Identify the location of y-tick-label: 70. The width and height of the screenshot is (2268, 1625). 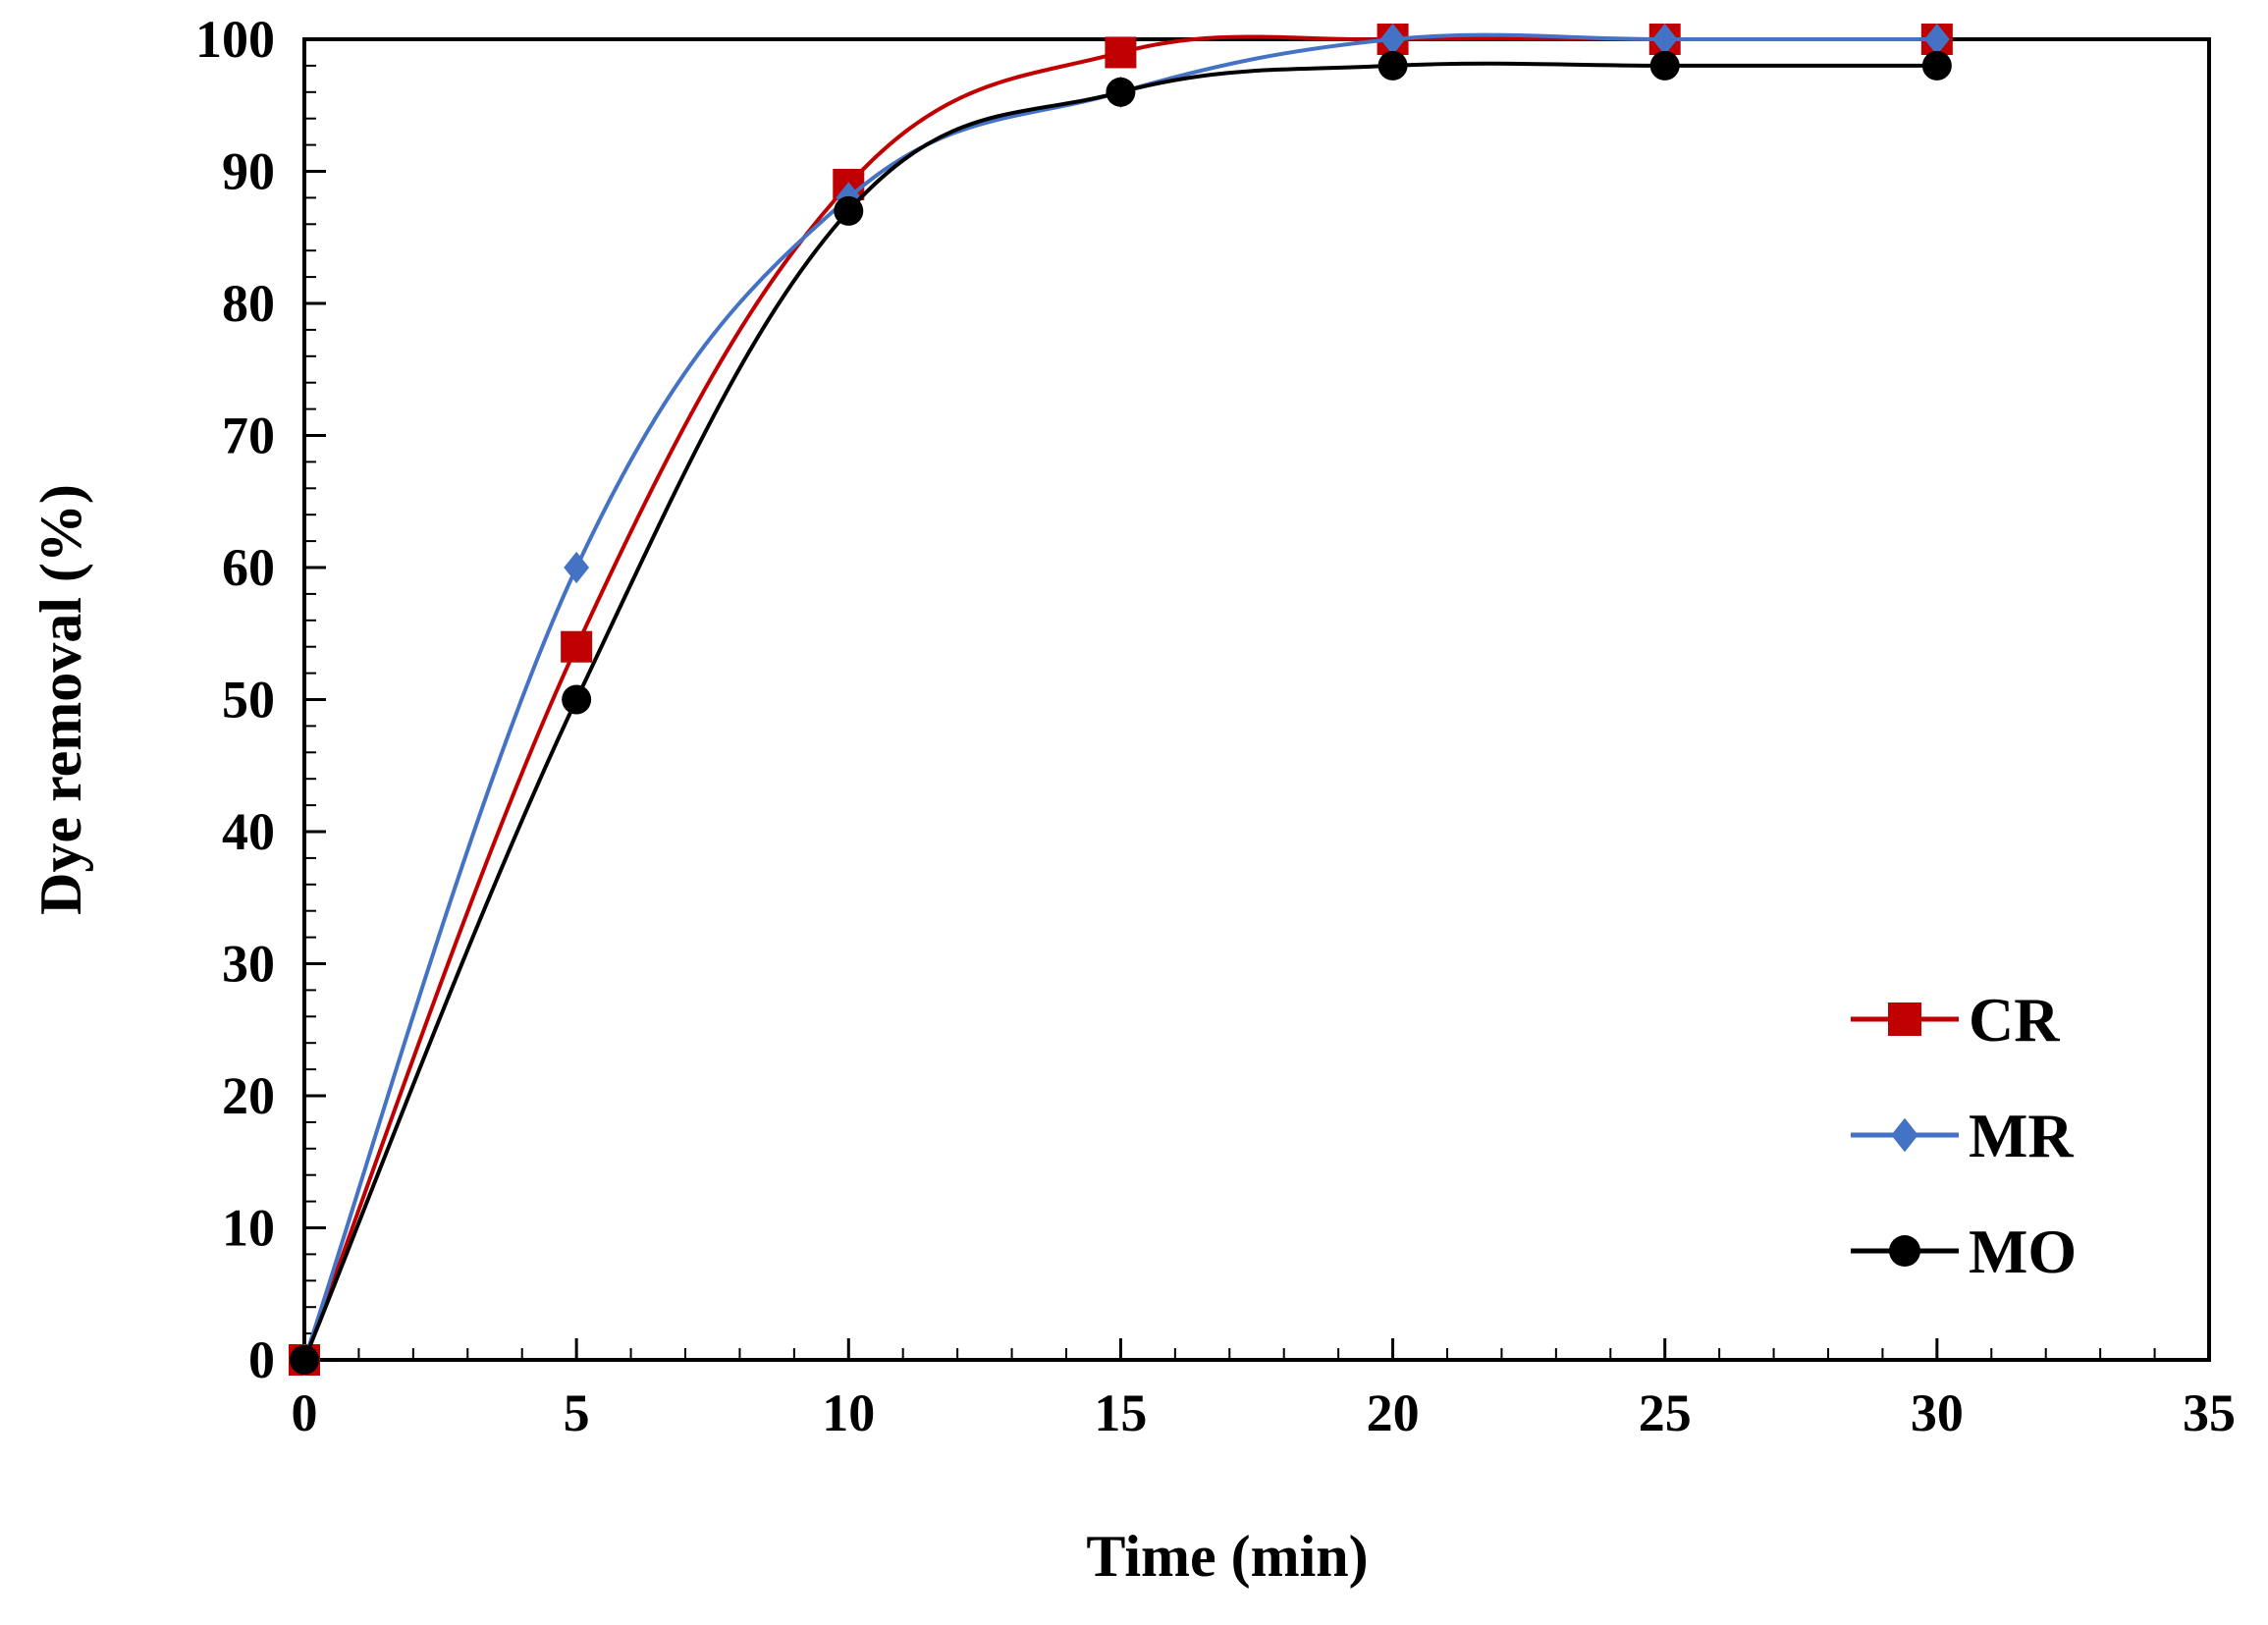
(249, 436).